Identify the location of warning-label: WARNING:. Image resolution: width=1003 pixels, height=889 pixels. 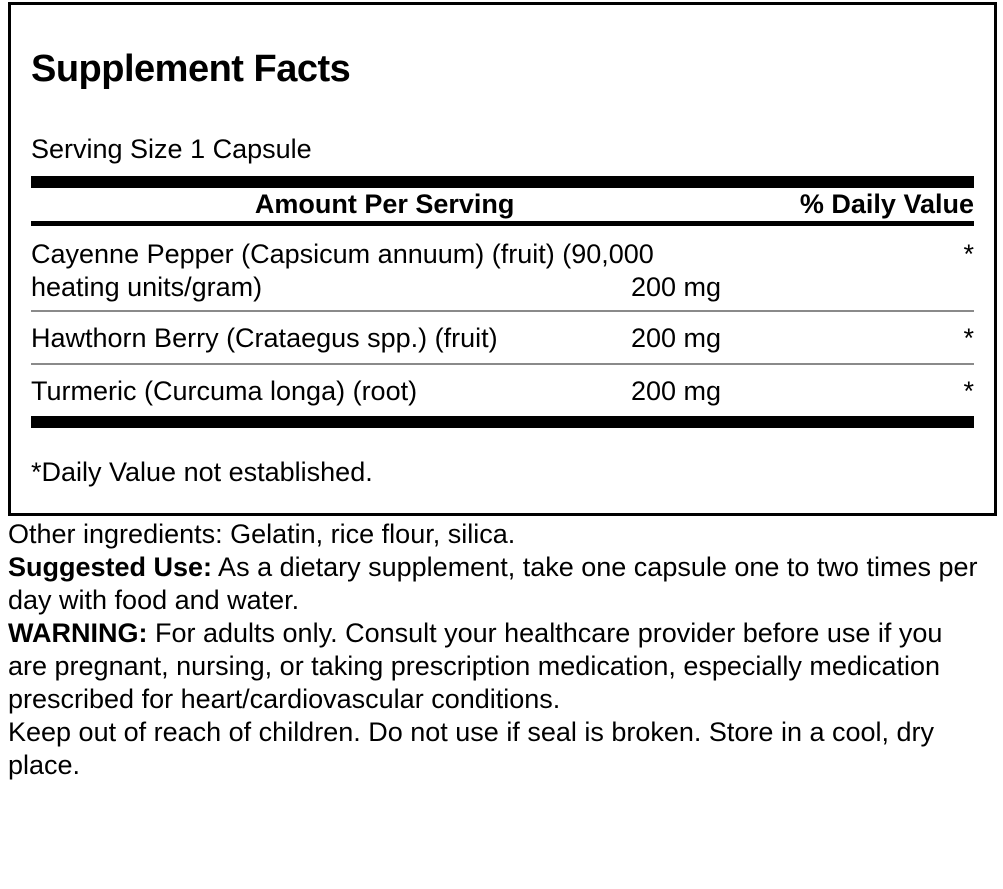
(78, 633).